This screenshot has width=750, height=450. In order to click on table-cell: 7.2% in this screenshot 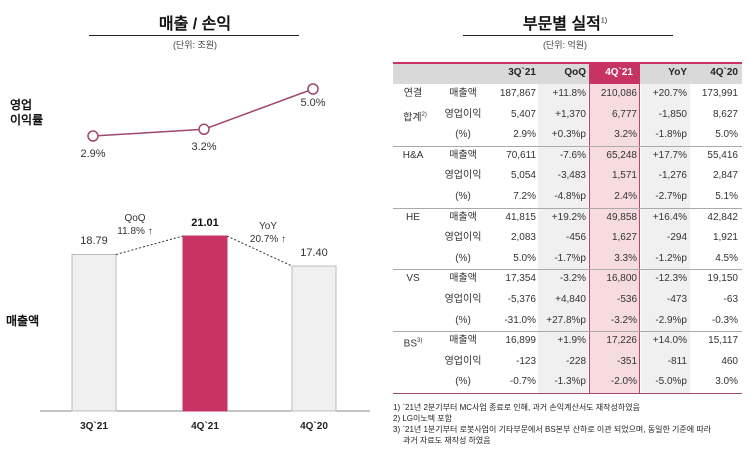, I will do `click(524, 196)`.